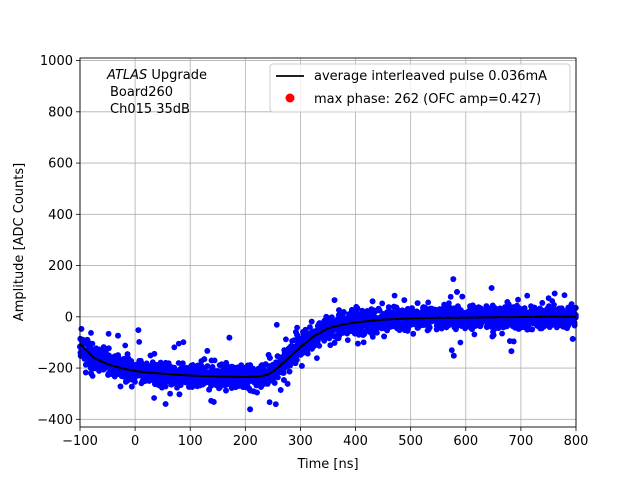  I want to click on x-tick-label: 600, so click(465, 441).